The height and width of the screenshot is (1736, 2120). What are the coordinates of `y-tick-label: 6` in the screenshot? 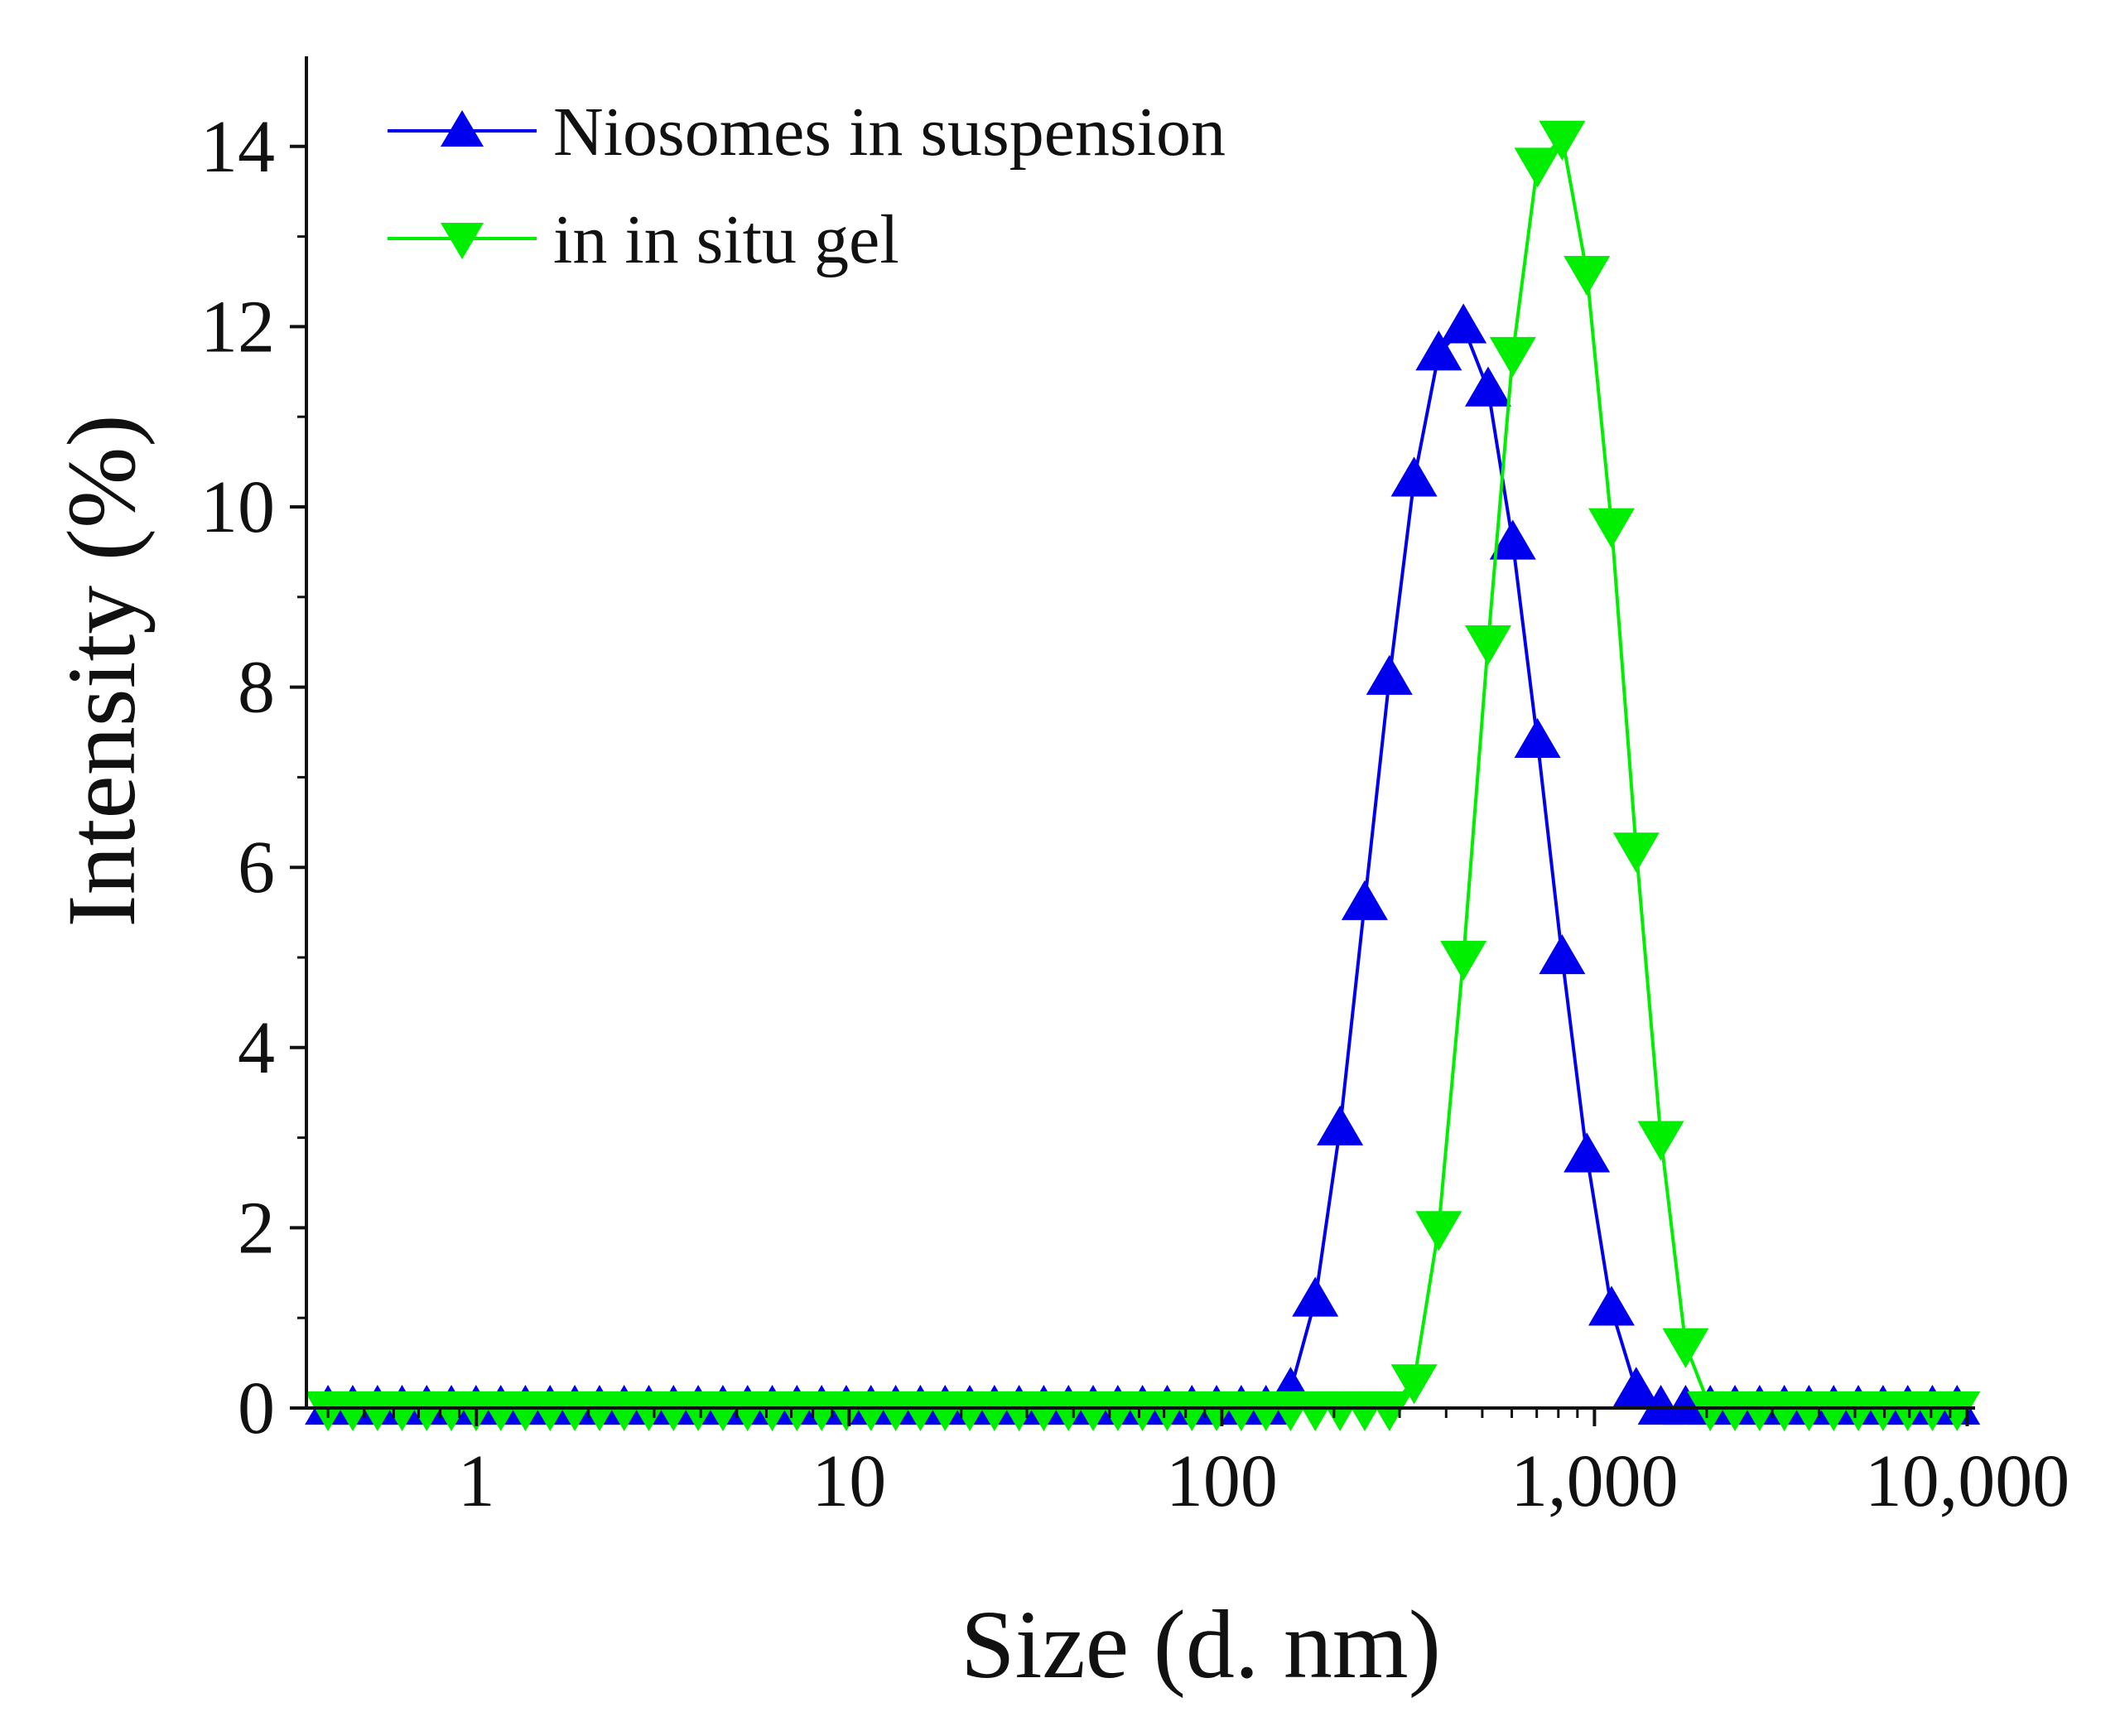 It's located at (256, 868).